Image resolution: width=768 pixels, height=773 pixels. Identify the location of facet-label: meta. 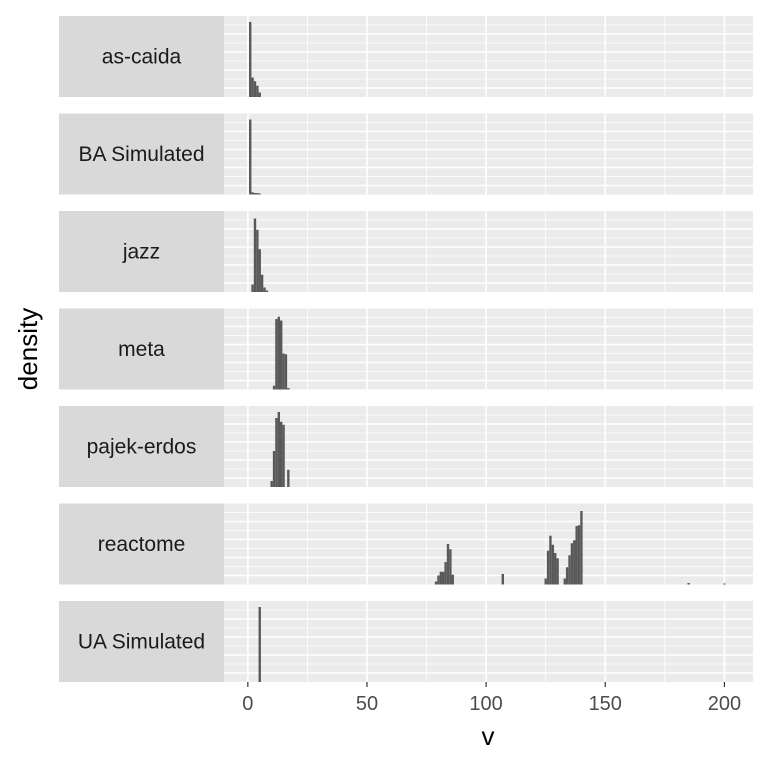
(141, 349).